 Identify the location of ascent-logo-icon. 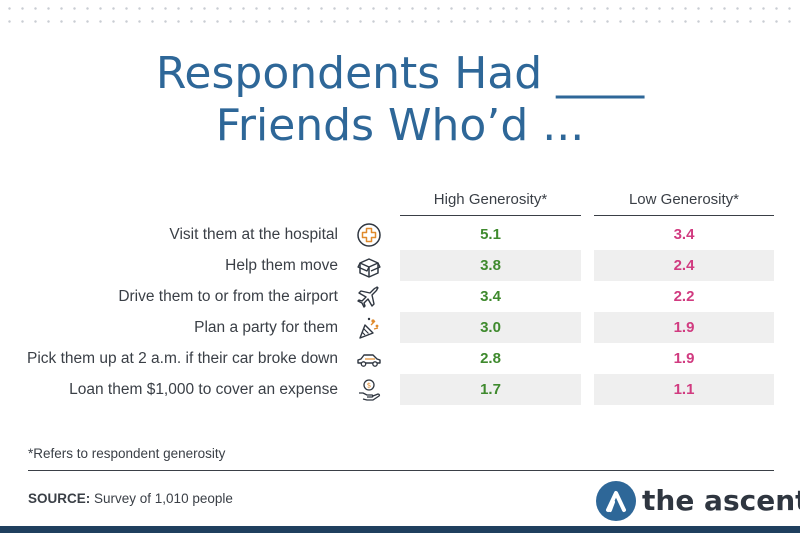
(616, 501).